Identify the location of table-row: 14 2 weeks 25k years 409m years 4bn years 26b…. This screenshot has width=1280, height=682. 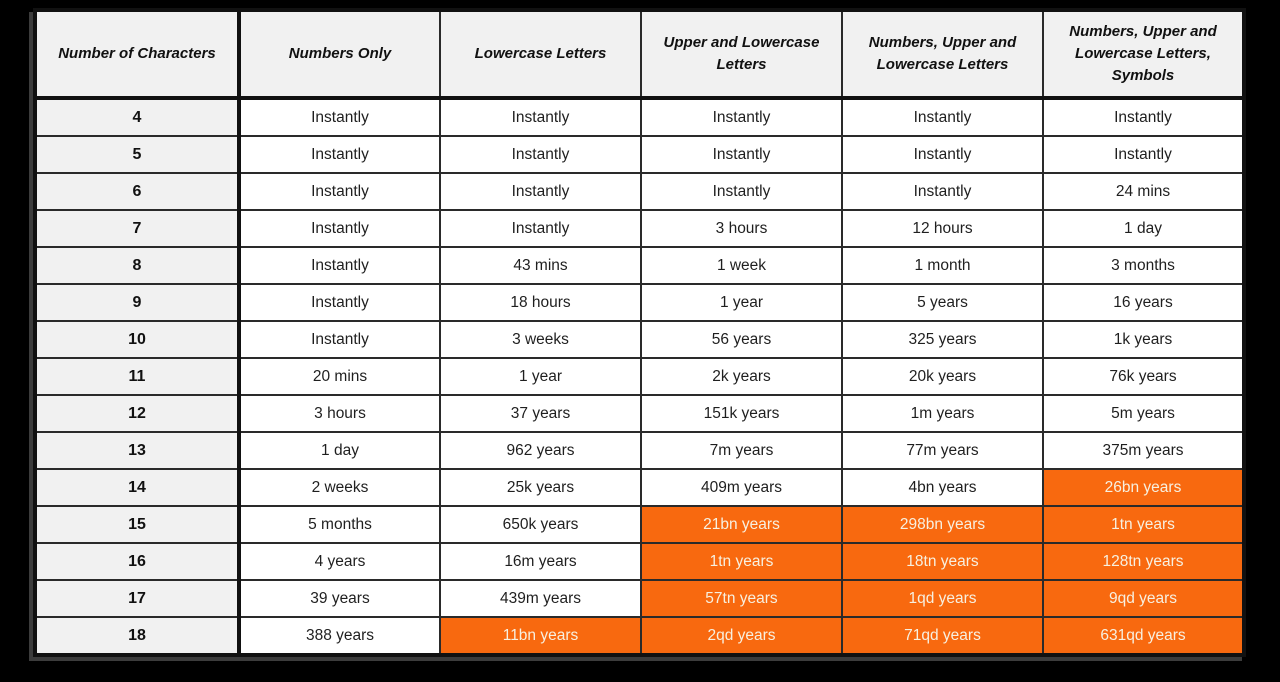
(639, 487).